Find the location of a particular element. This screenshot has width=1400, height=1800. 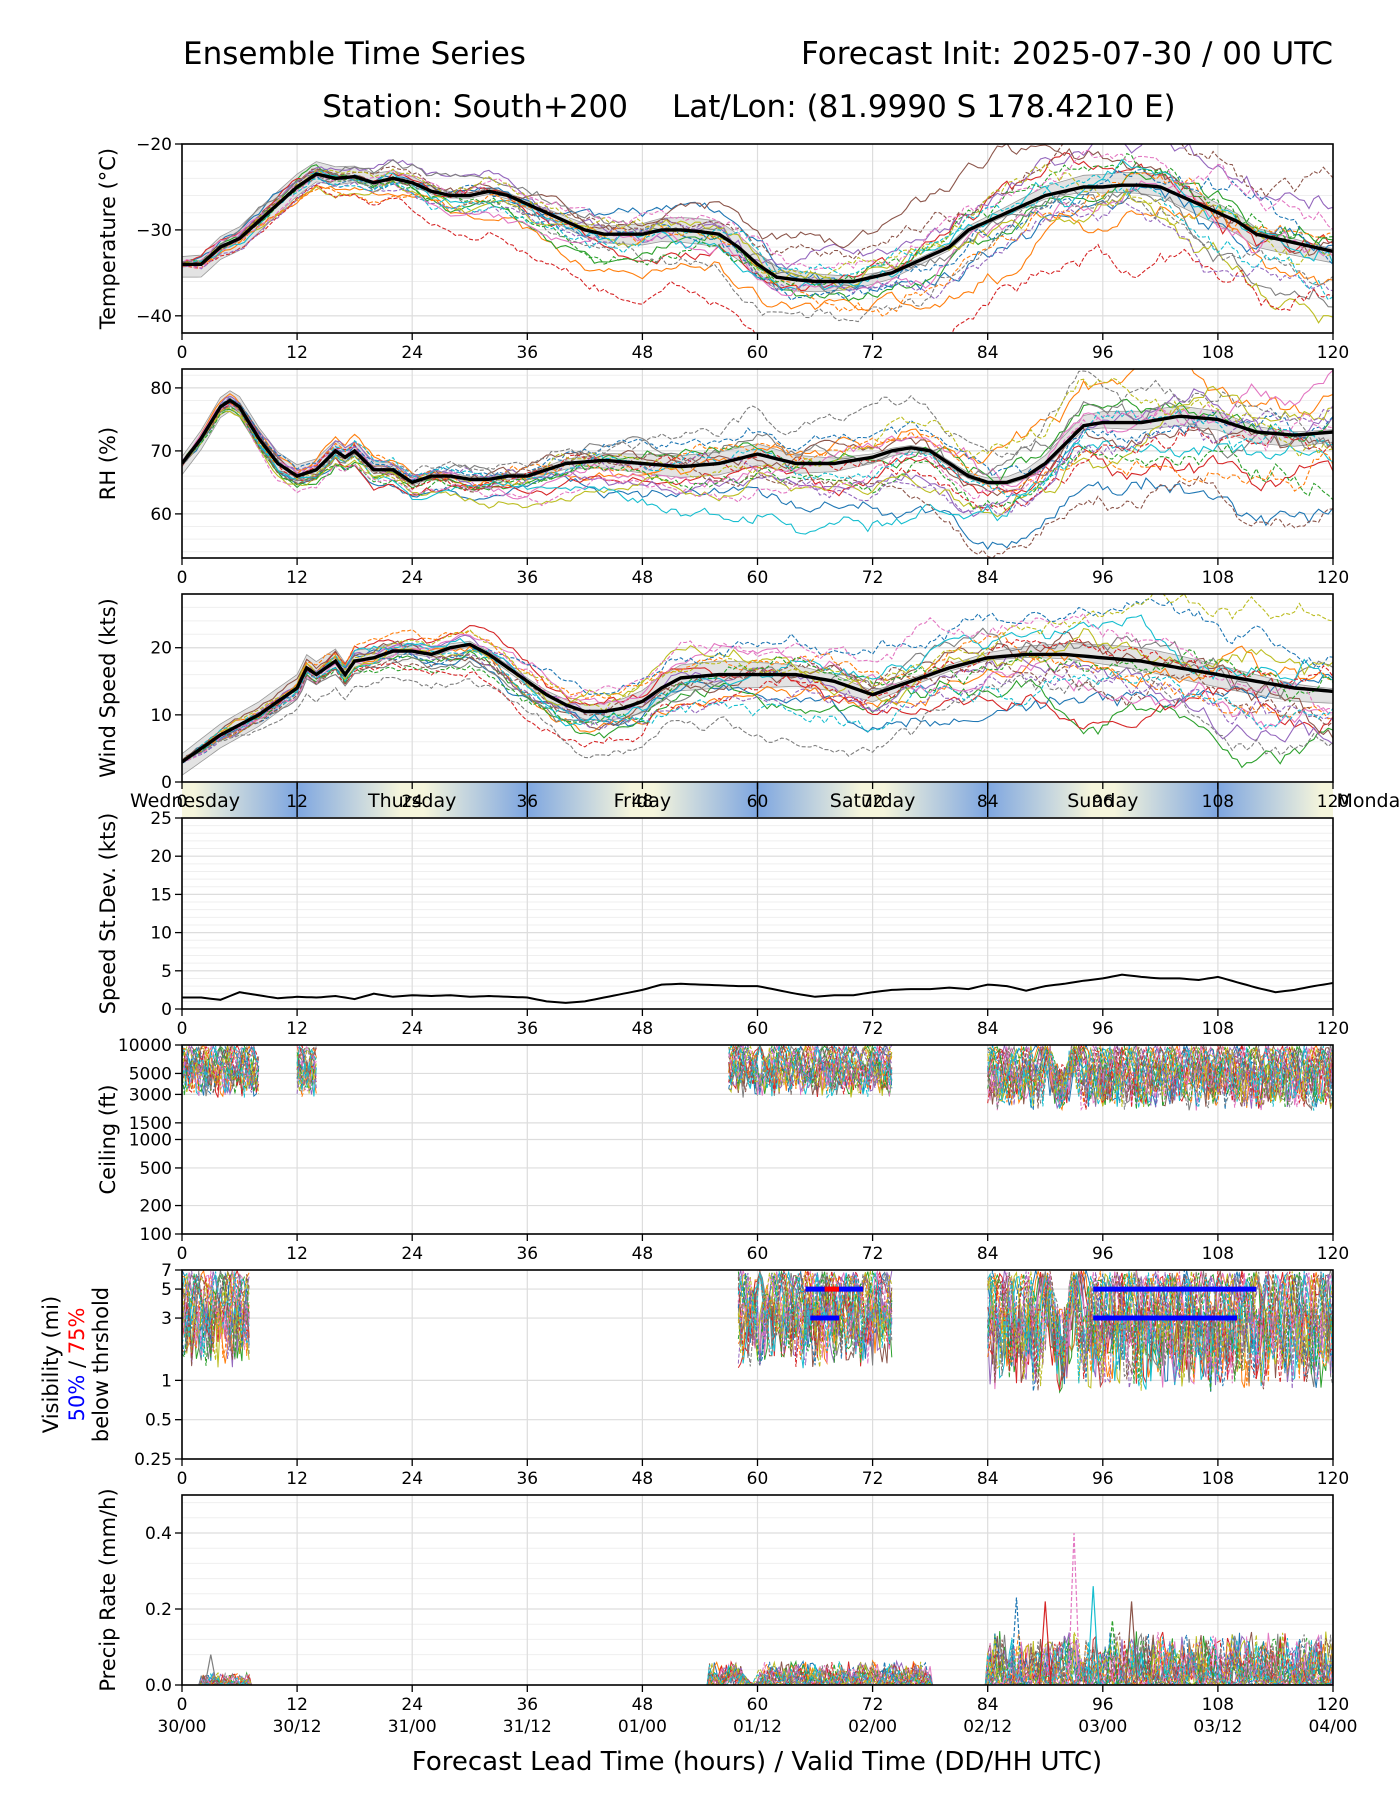

y-tick-label: 25 is located at coordinates (161, 819).